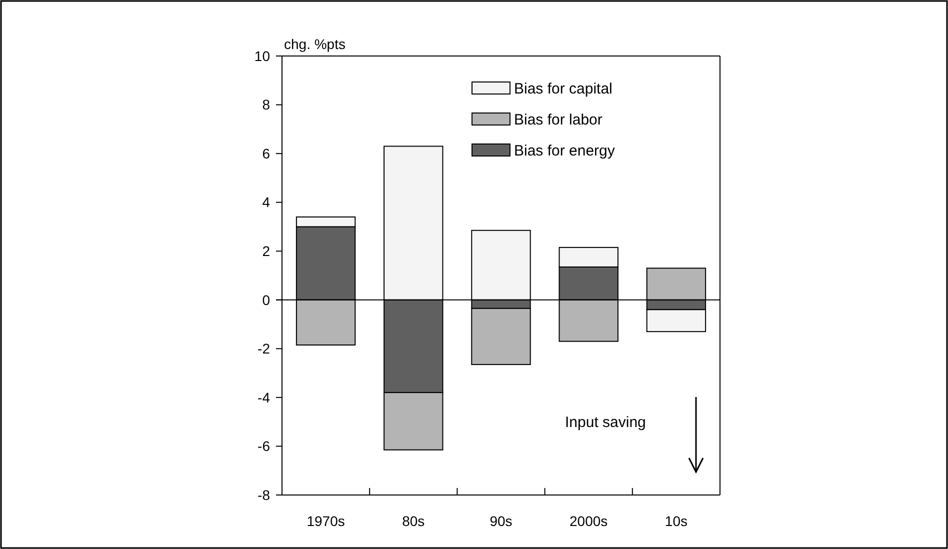  I want to click on y-tick-label: -2, so click(264, 348).